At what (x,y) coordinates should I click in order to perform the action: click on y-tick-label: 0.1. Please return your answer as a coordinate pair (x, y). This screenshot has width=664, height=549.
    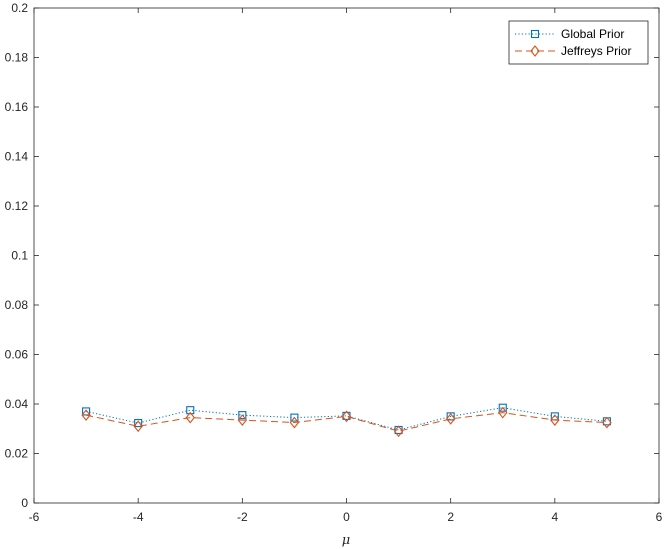
    Looking at the image, I should click on (19, 256).